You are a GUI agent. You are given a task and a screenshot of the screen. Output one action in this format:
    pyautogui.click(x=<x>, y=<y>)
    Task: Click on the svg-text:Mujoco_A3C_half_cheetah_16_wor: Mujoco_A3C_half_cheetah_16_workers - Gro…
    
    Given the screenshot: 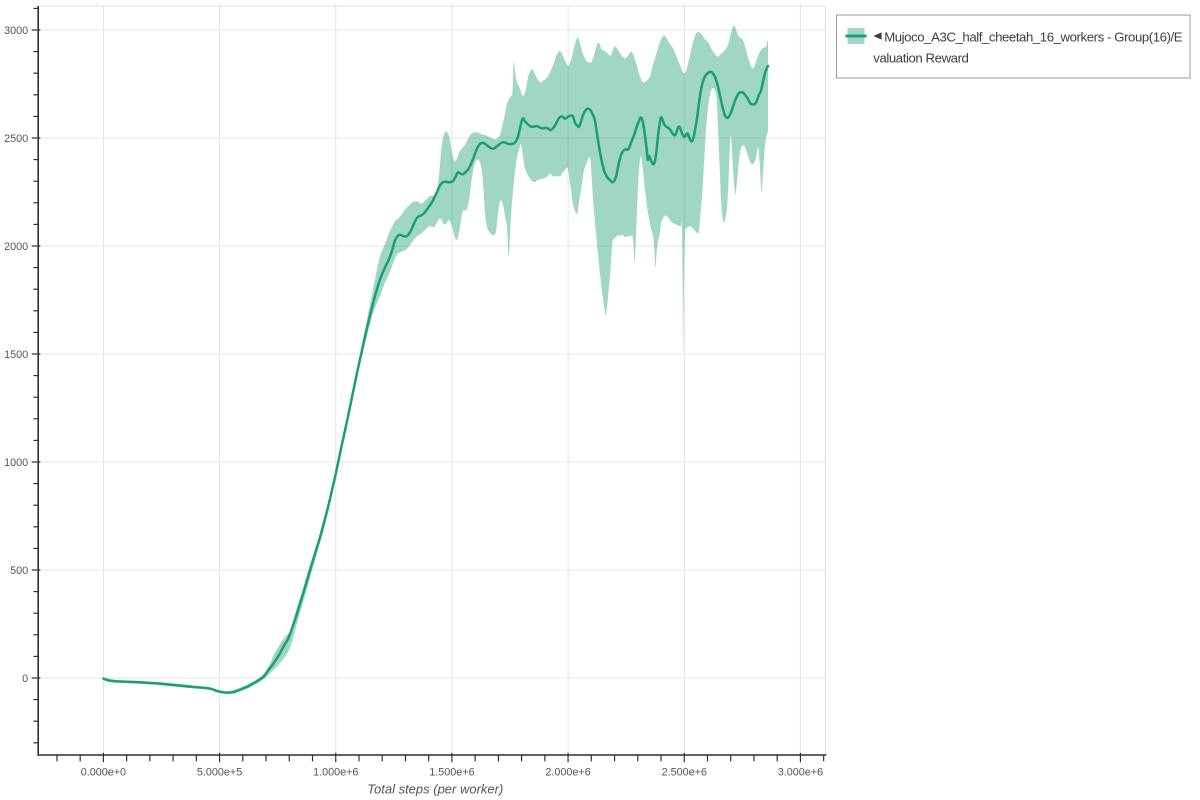 What is the action you would take?
    pyautogui.click(x=1033, y=37)
    